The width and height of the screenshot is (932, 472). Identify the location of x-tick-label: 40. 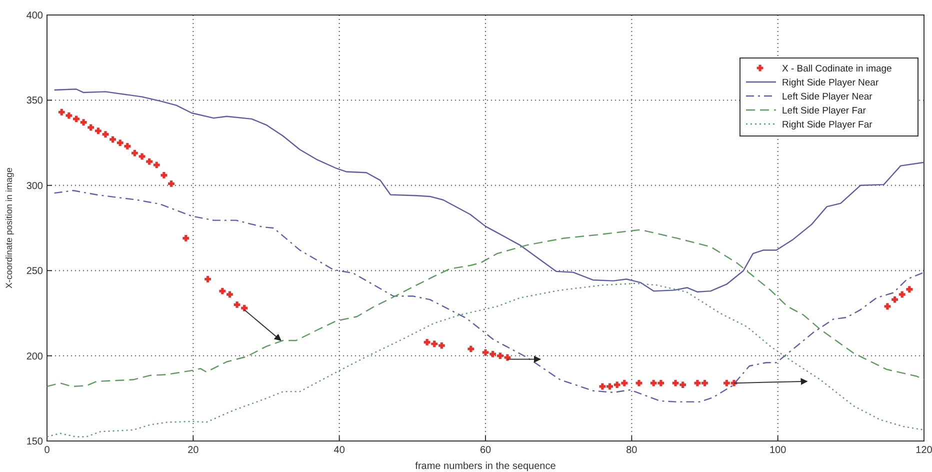
(340, 450).